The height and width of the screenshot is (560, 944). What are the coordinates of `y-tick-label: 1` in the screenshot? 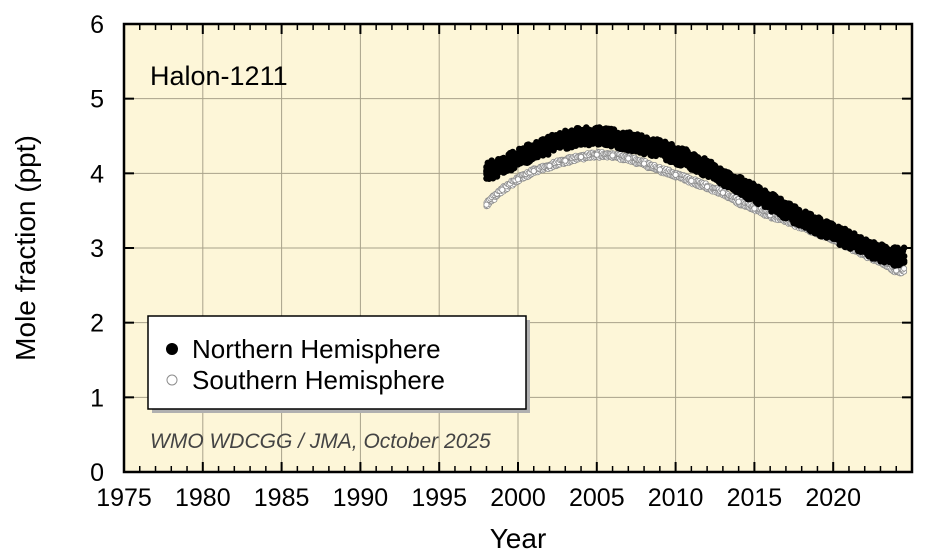 It's located at (97, 398).